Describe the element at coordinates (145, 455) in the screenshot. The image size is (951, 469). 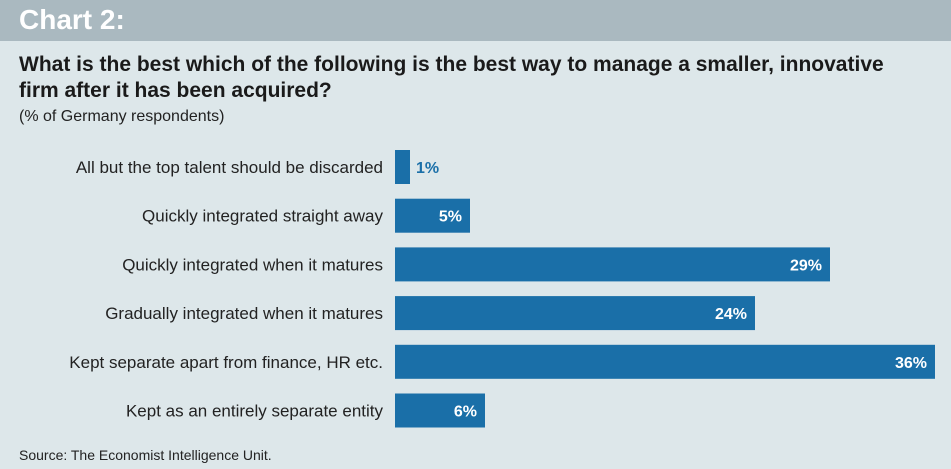
I see `source-note: Source: The Economist Intelligence Unit.` at that location.